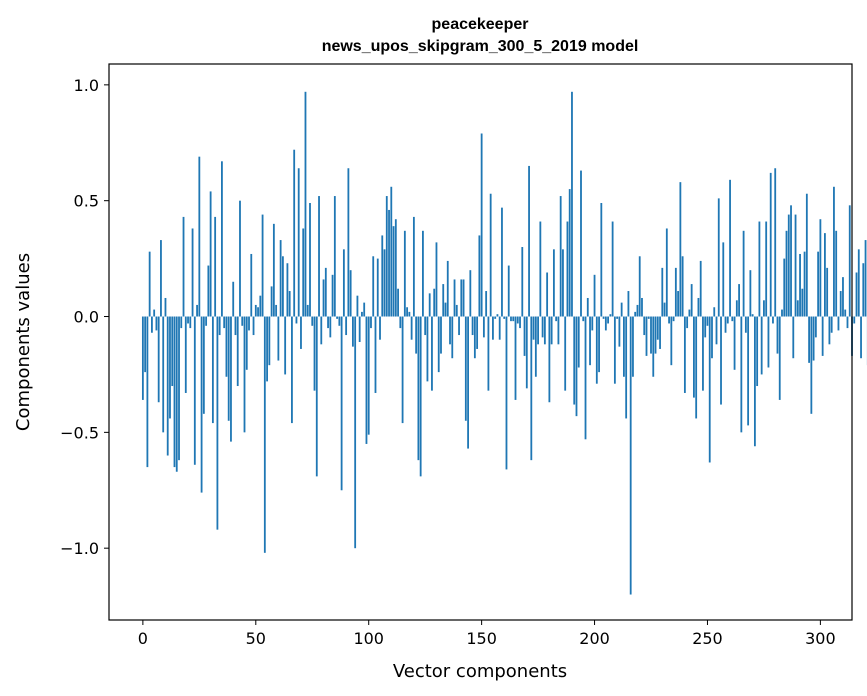 The width and height of the screenshot is (867, 696). I want to click on y-tick-label: −1.0, so click(79, 548).